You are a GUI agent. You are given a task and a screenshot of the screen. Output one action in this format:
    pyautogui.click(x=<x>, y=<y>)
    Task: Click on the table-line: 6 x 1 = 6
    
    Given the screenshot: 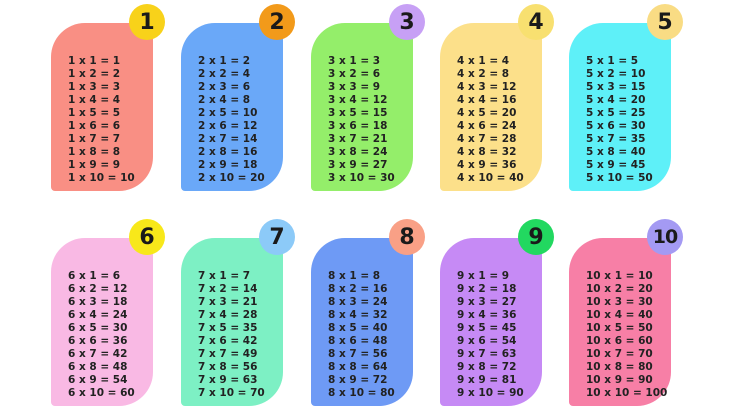 What is the action you would take?
    pyautogui.click(x=94, y=276)
    